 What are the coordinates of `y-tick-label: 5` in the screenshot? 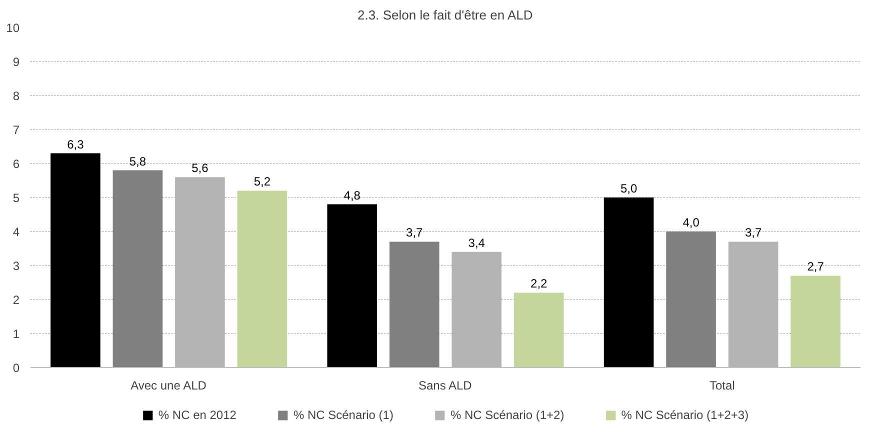 It's located at (16, 198).